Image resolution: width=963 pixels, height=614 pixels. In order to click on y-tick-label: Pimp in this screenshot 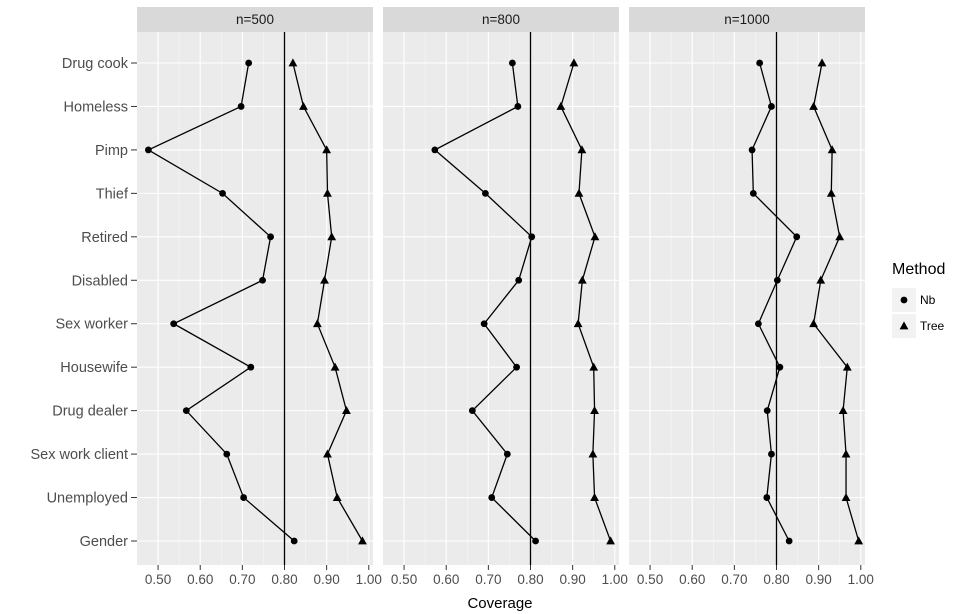, I will do `click(111, 151)`.